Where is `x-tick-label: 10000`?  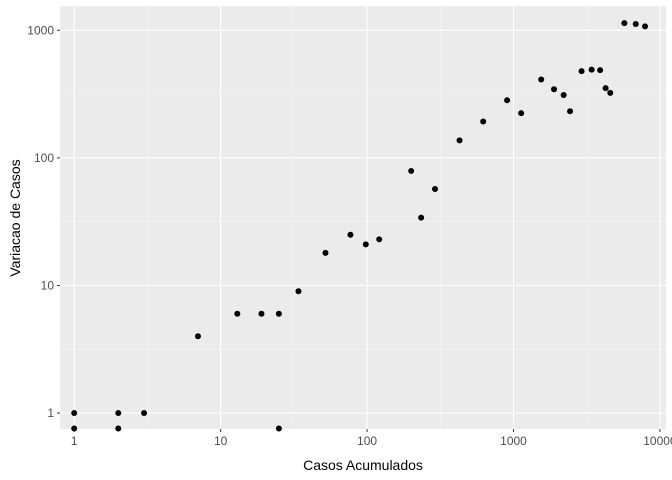
x-tick-label: 10000 is located at coordinates (657, 441).